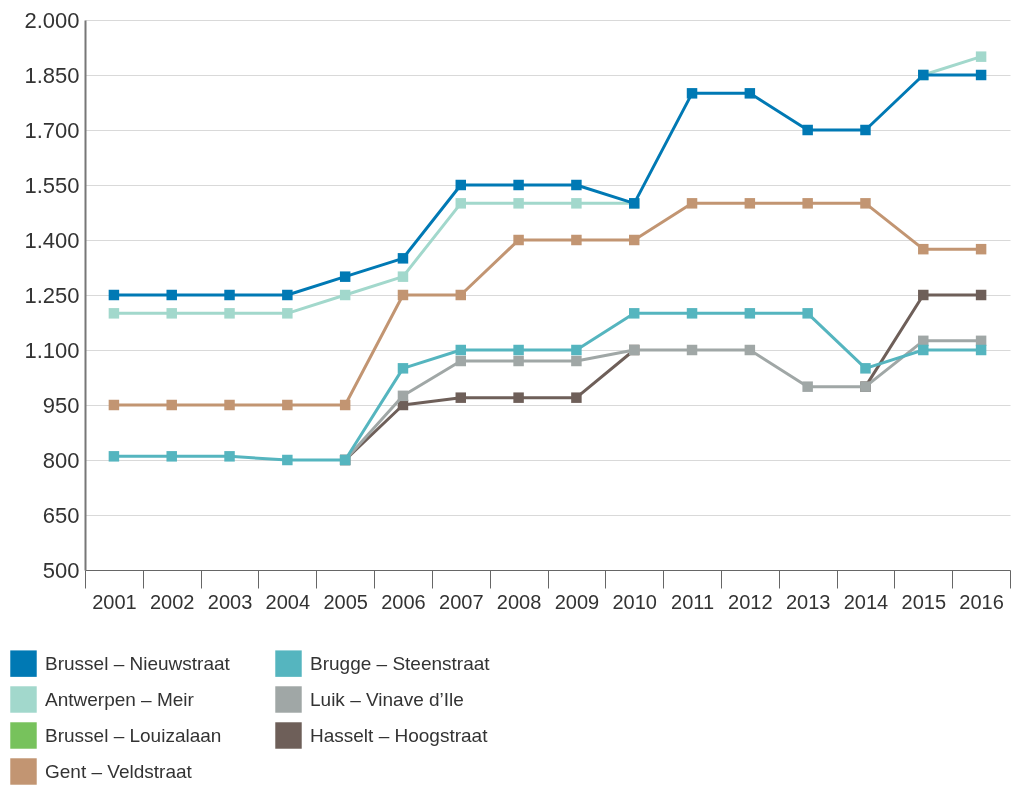  What do you see at coordinates (519, 601) in the screenshot?
I see `x-tick-label: 2008` at bounding box center [519, 601].